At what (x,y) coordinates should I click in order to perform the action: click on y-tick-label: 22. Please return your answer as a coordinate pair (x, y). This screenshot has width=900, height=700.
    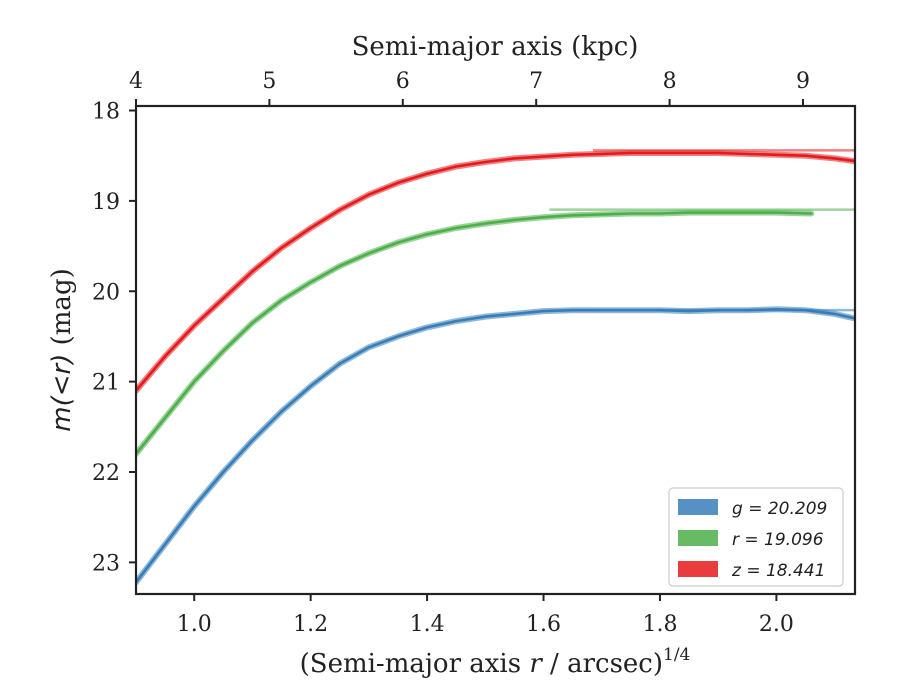
    Looking at the image, I should click on (106, 473).